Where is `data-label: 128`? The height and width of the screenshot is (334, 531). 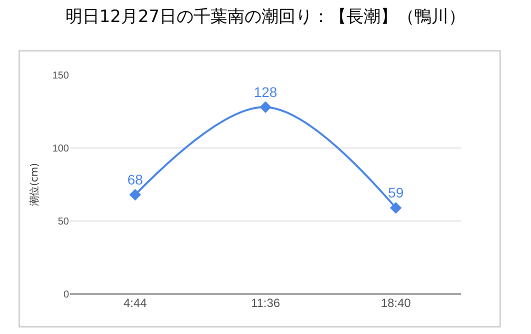
data-label: 128 is located at coordinates (266, 92).